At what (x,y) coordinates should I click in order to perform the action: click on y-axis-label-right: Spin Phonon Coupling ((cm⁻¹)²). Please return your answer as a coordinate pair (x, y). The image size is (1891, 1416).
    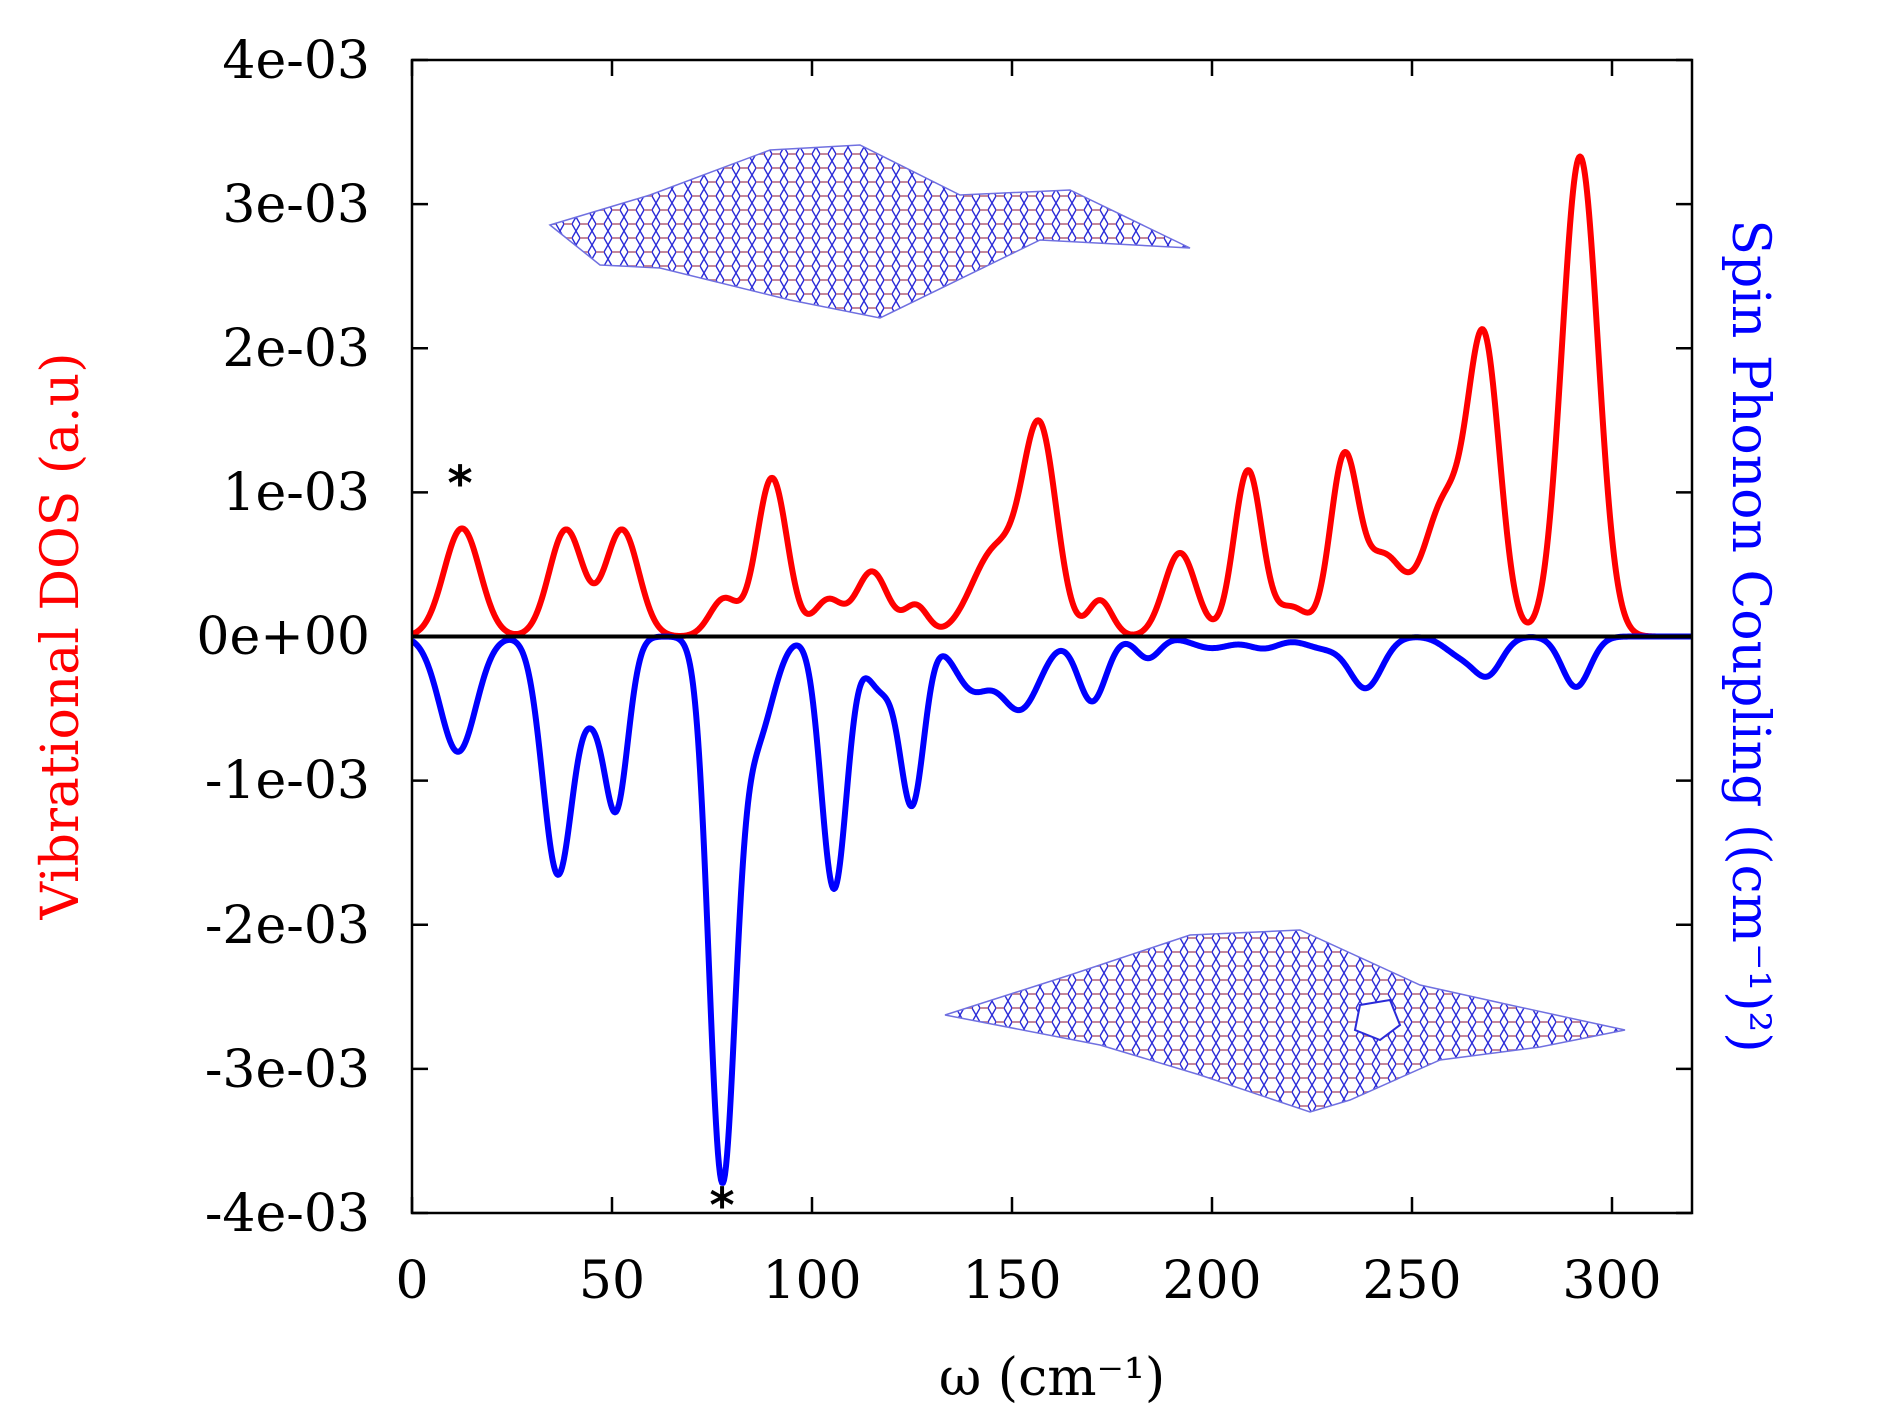
    Looking at the image, I should click on (1750, 635).